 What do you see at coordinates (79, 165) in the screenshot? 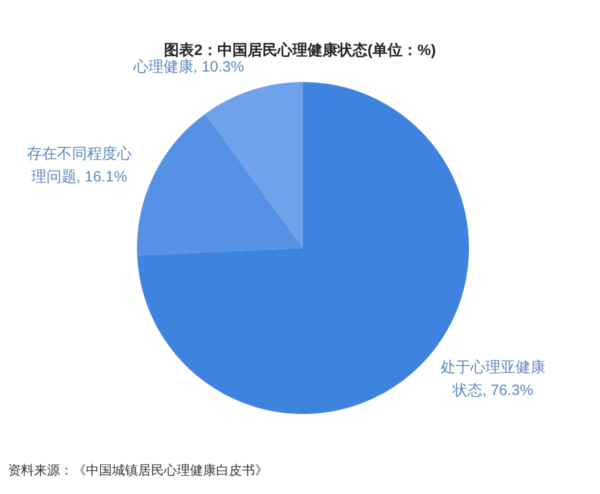
I see `slice-label: 存在不同程度心理问题, 16.1%` at bounding box center [79, 165].